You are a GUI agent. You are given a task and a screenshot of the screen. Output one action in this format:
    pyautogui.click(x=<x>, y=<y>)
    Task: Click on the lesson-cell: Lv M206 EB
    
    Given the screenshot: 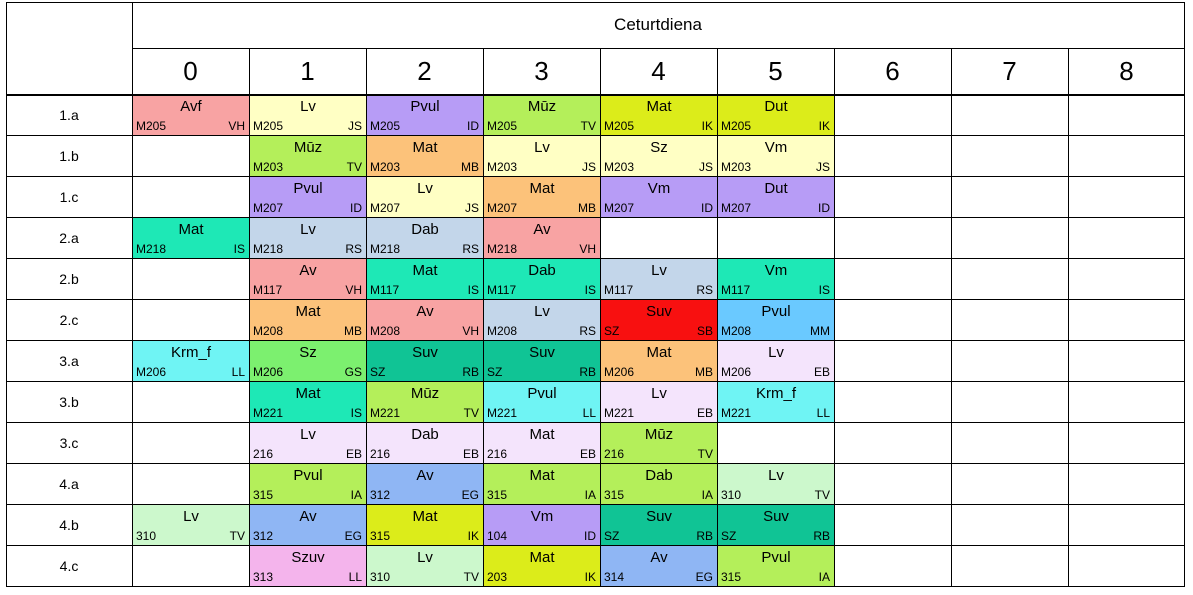 What is the action you would take?
    pyautogui.click(x=776, y=361)
    